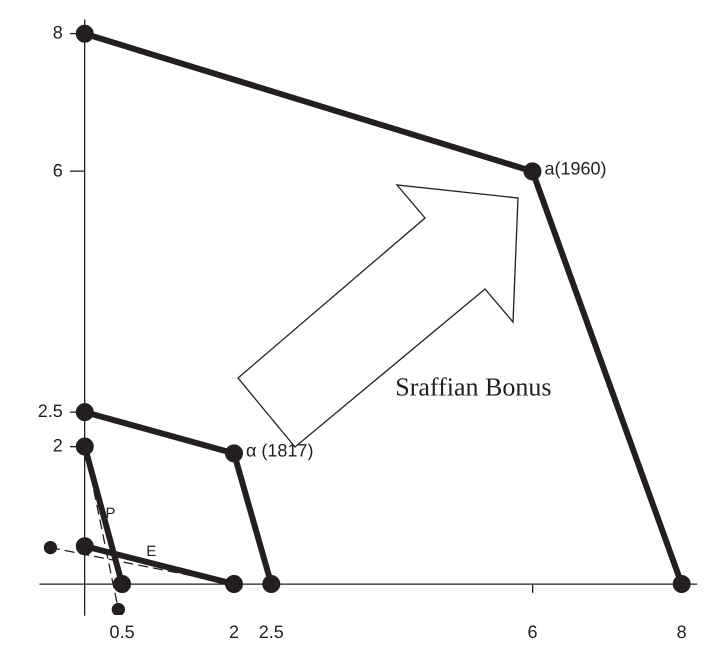 This screenshot has width=717, height=657. What do you see at coordinates (681, 632) in the screenshot?
I see `x-tick-label: 8` at bounding box center [681, 632].